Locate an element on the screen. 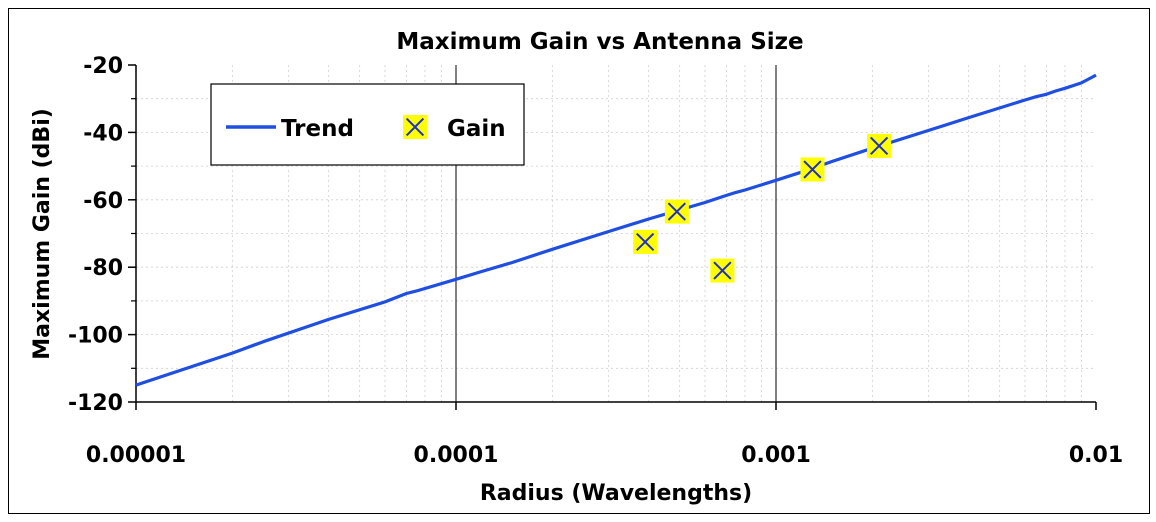  y-tick-label: -40 is located at coordinates (103, 133).